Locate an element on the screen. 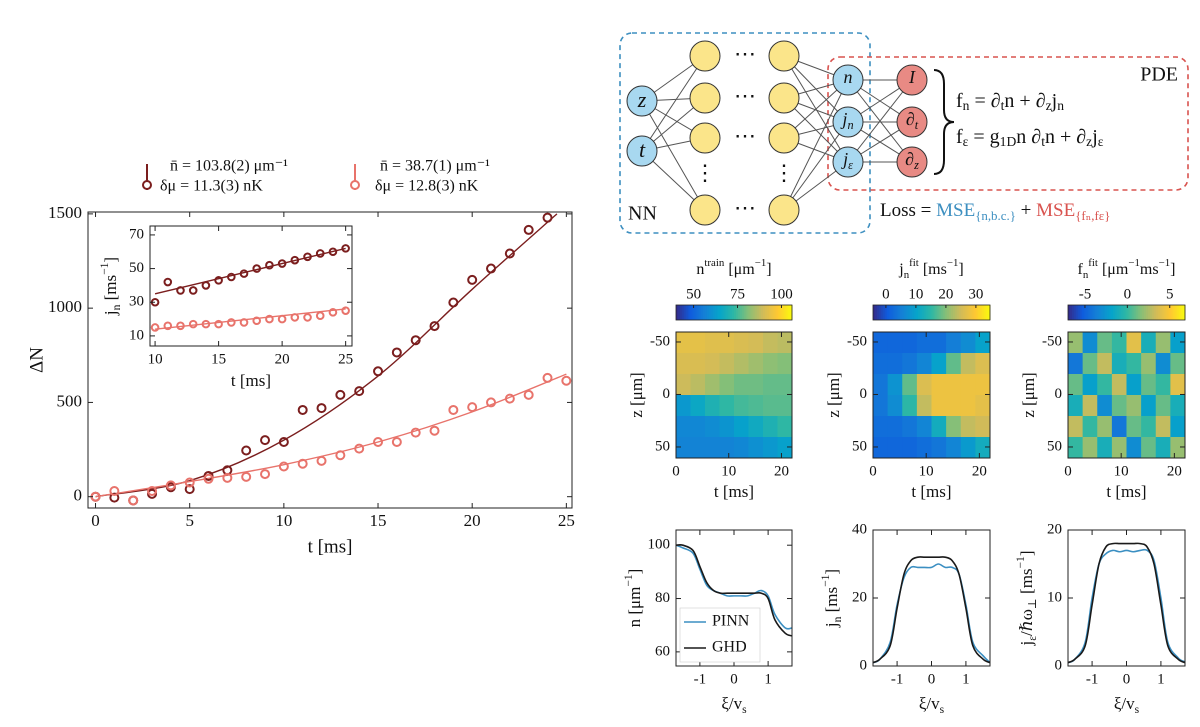 The image size is (1200, 727). operator-label: ∂z is located at coordinates (912, 160).